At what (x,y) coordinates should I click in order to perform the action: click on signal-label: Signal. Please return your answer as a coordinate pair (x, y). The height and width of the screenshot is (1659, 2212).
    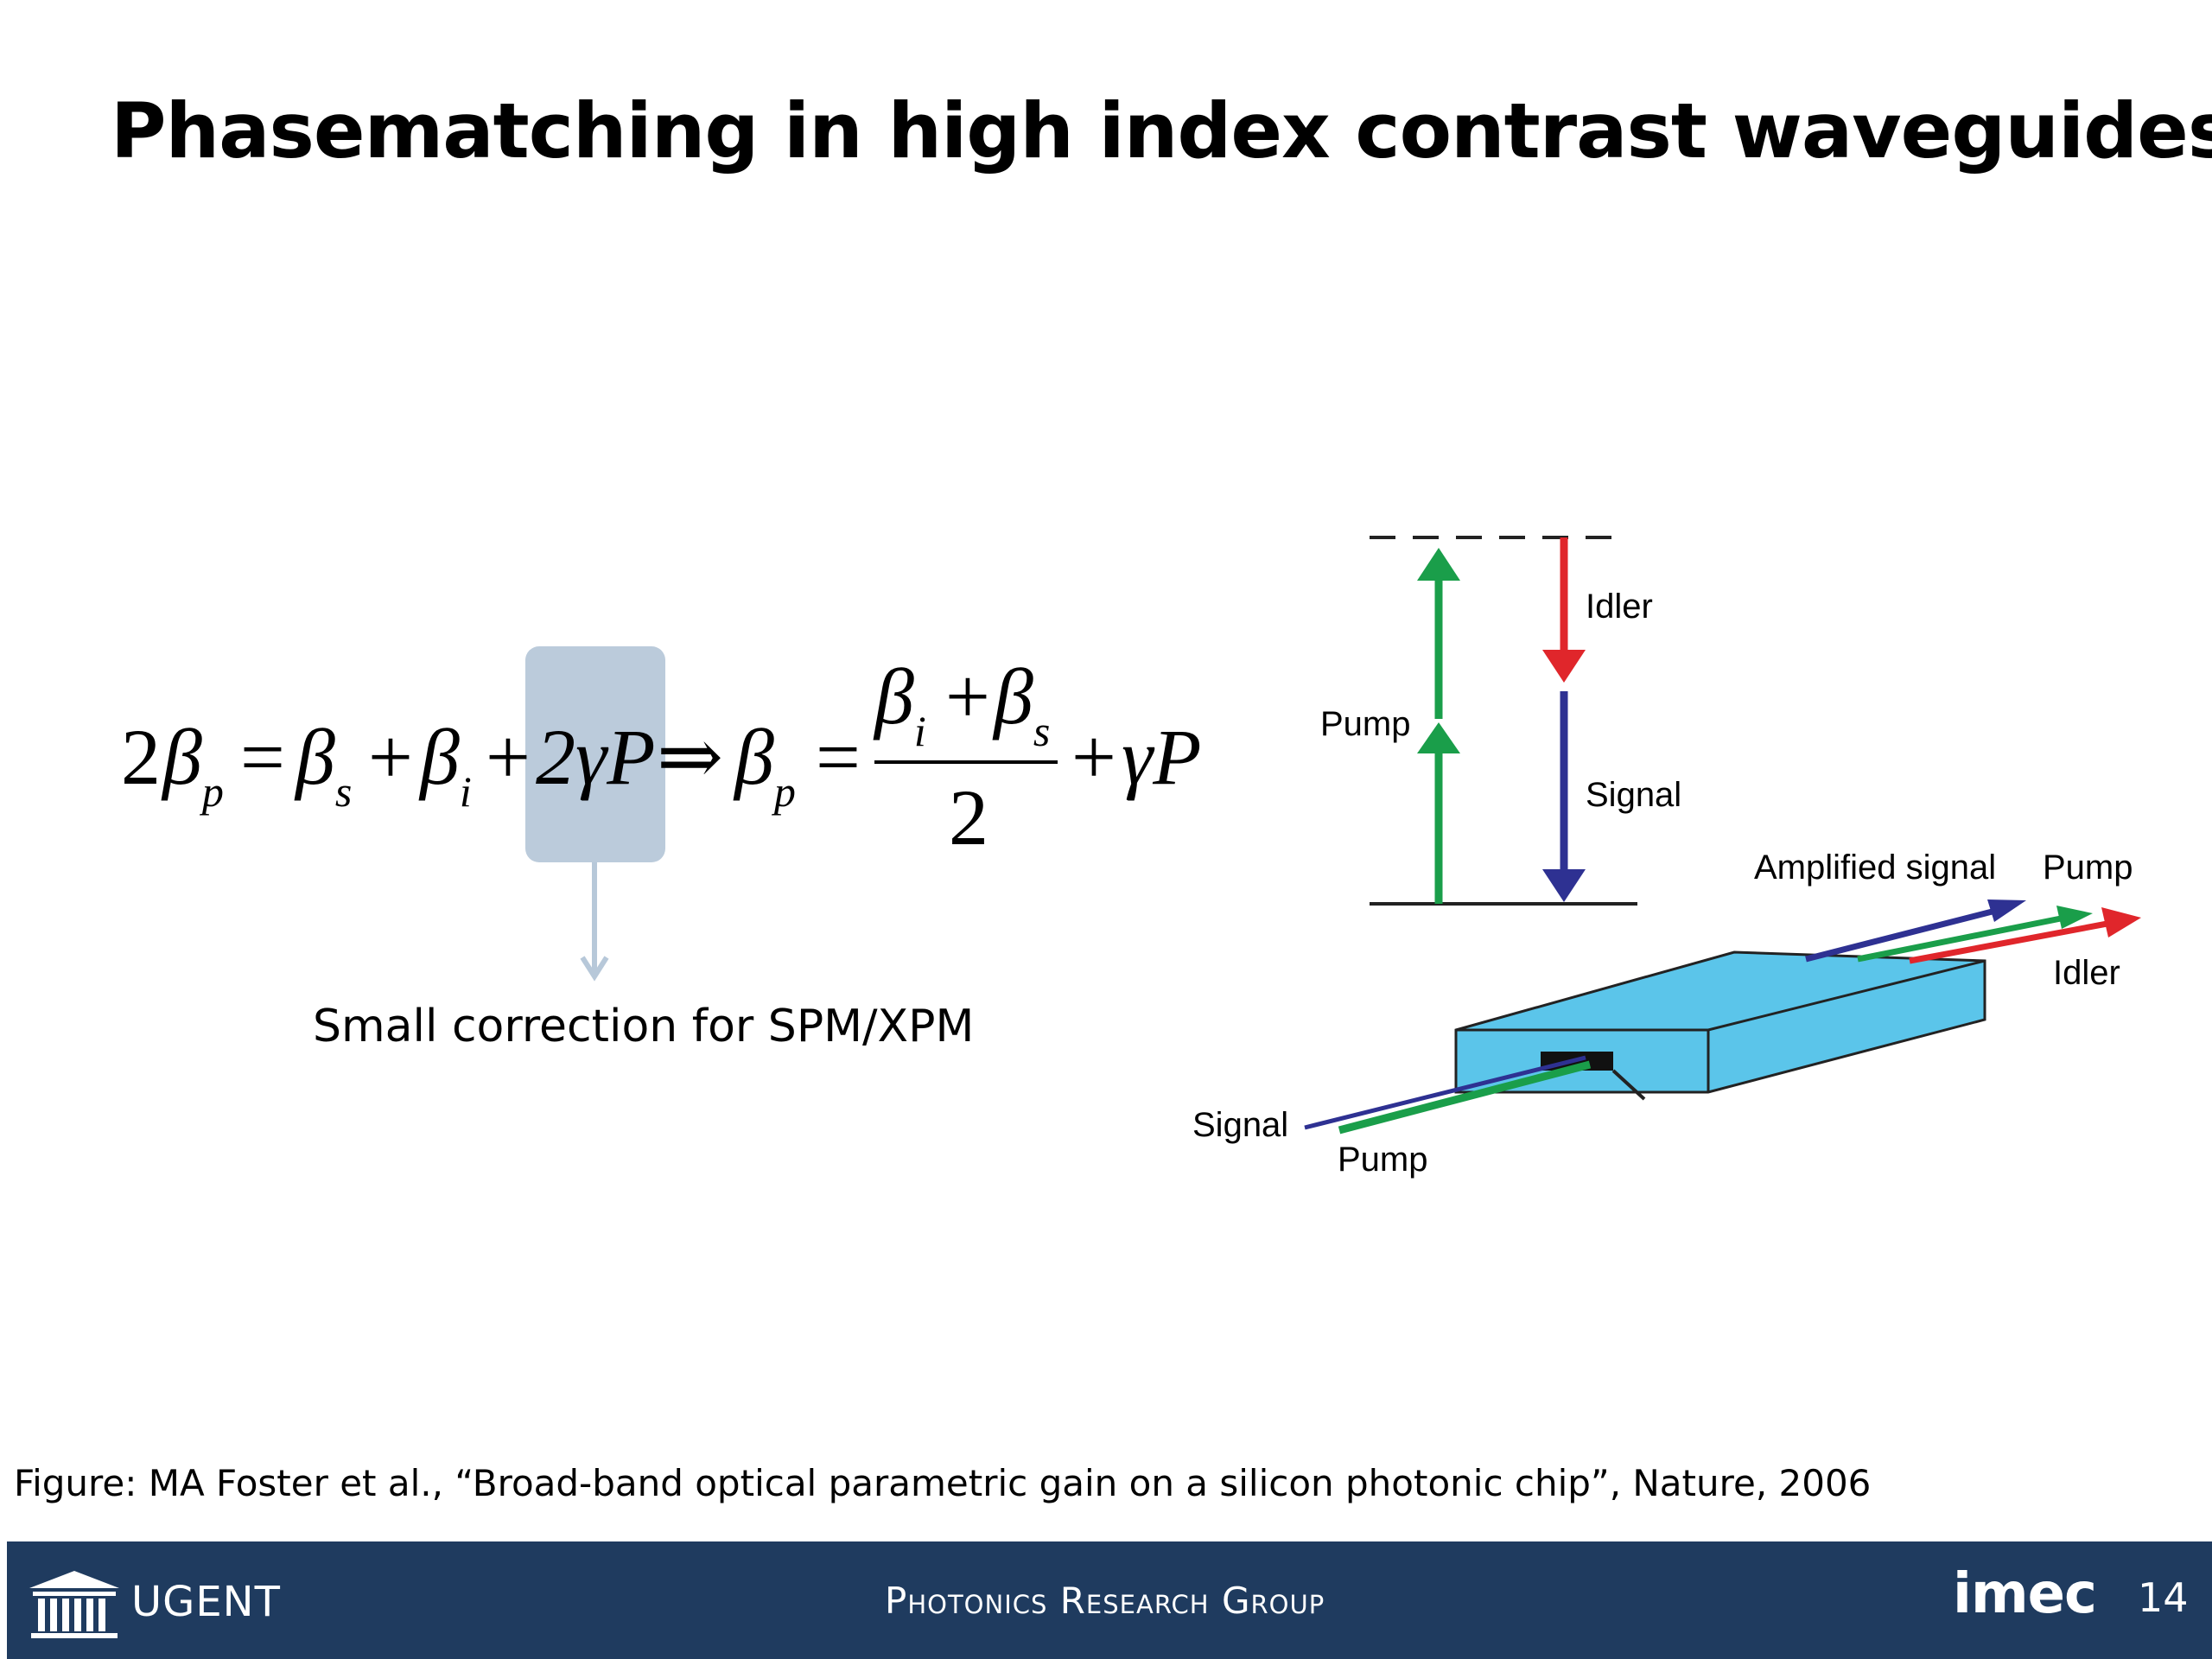
    Looking at the image, I should click on (1634, 795).